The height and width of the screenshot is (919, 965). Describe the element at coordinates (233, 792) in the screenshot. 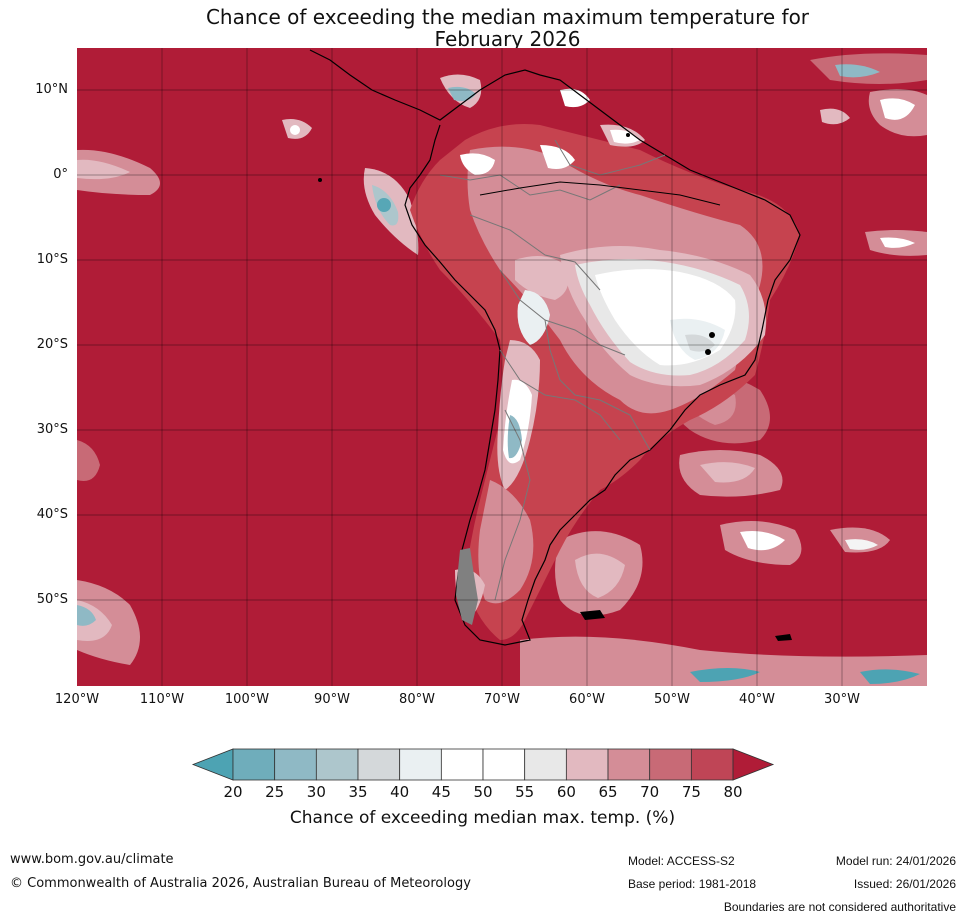

I see `colorbar-tick-label: 20` at that location.